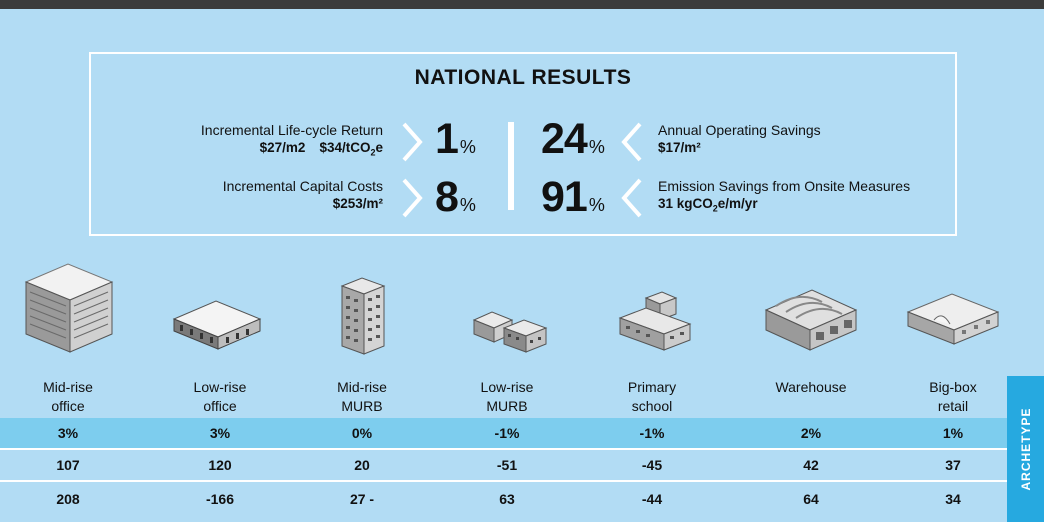 The image size is (1044, 522). What do you see at coordinates (507, 396) in the screenshot?
I see `archetype-label: Low-rise MURB` at bounding box center [507, 396].